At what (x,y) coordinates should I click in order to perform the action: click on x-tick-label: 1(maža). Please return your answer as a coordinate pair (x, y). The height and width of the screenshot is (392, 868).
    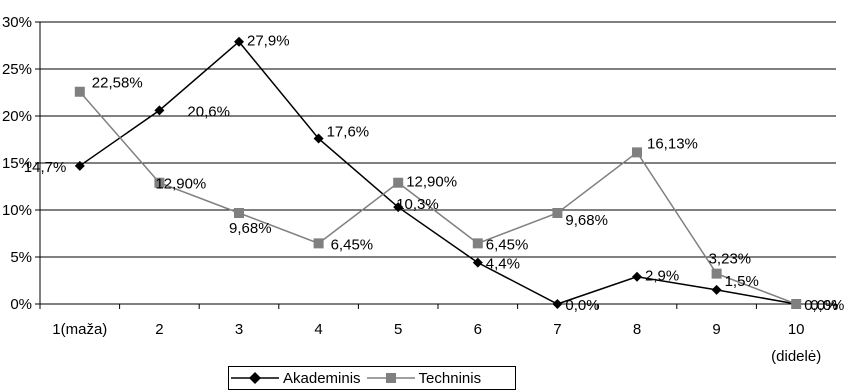
    Looking at the image, I should click on (79, 329).